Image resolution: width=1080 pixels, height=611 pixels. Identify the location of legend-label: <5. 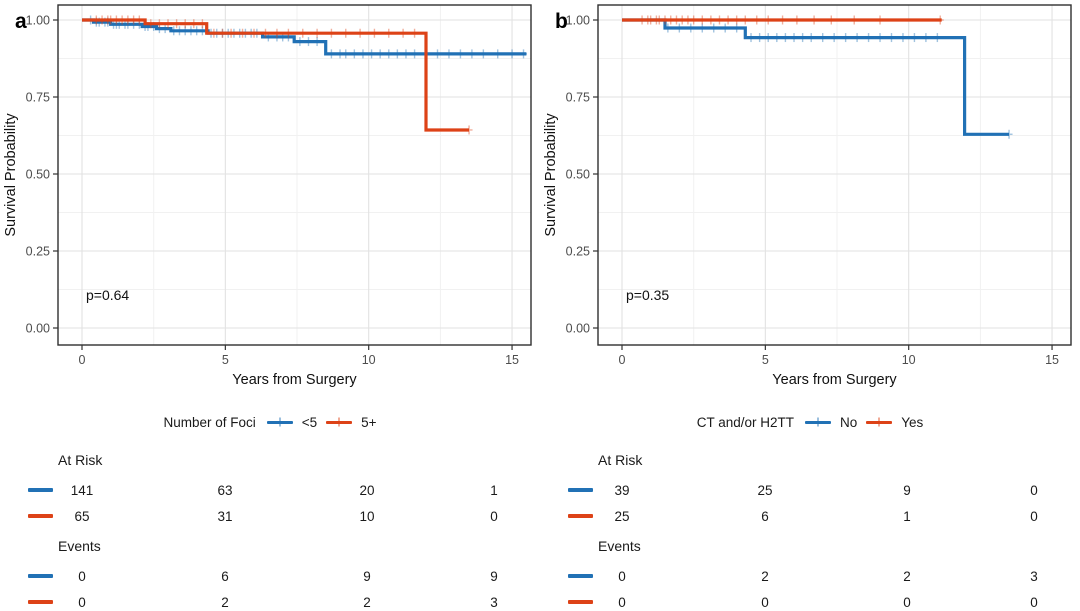
(309, 422).